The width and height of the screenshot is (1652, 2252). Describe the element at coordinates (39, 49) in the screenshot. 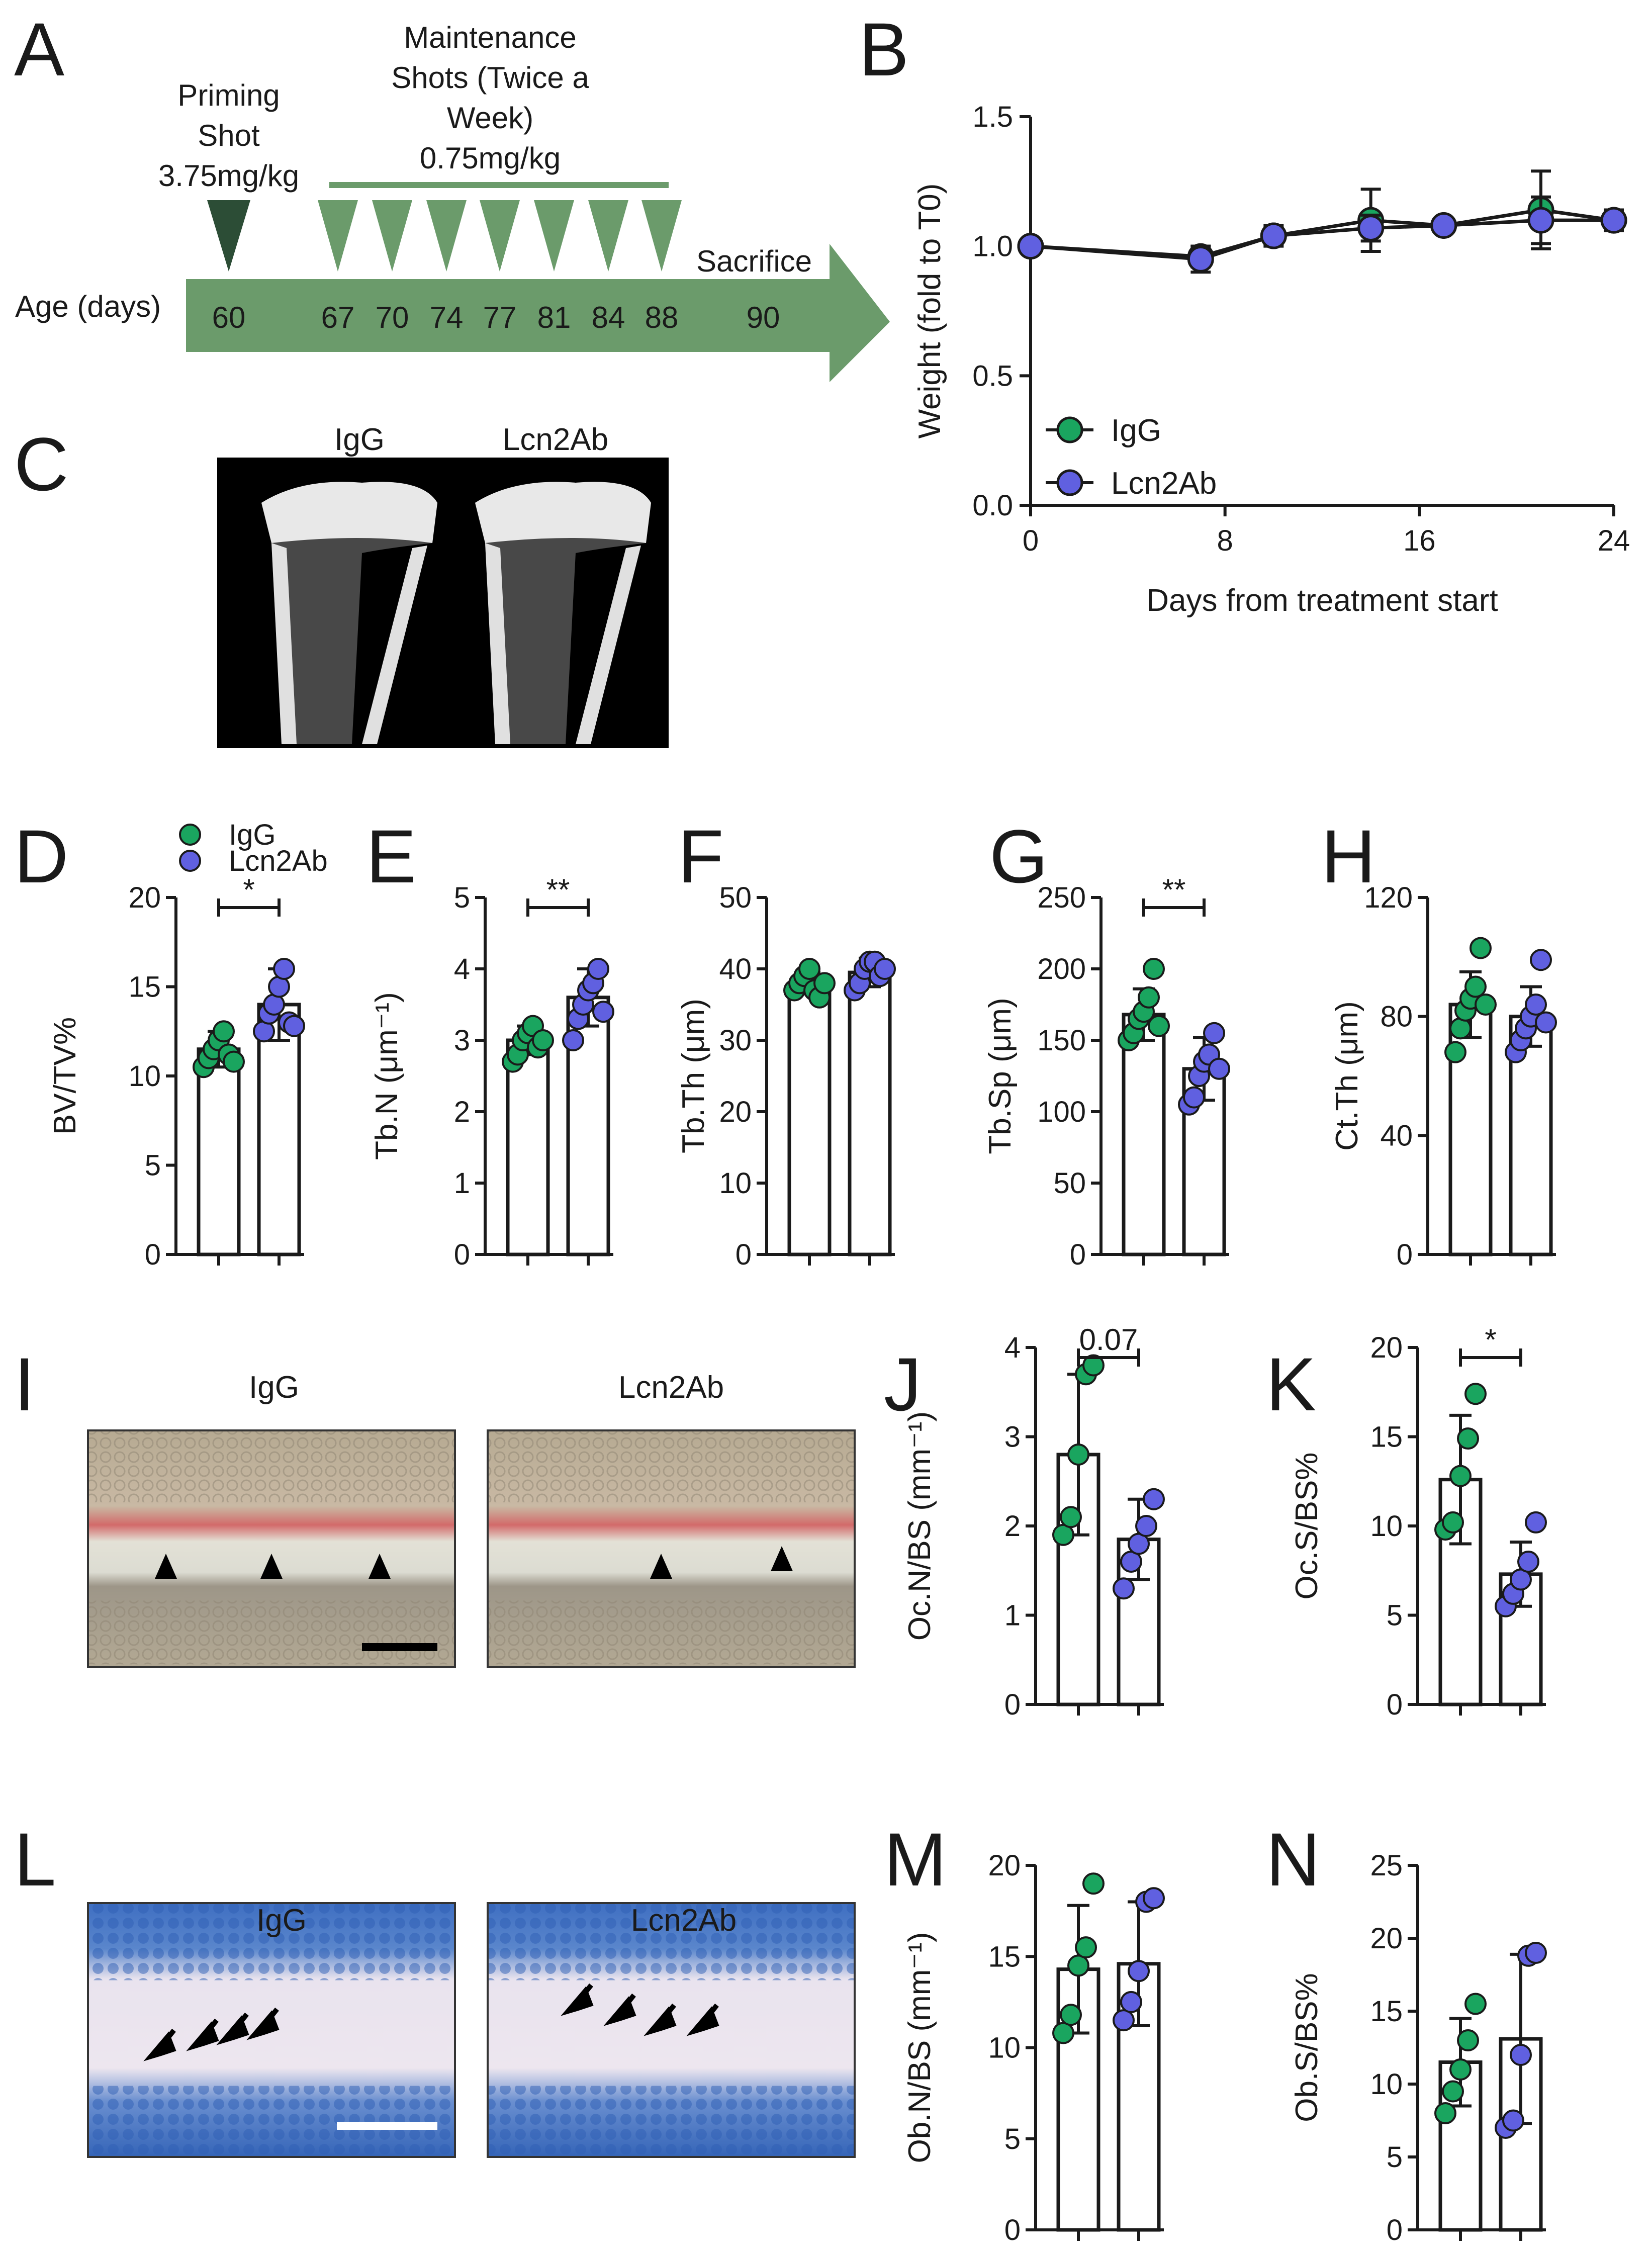

I see `panel-label-a: A` at that location.